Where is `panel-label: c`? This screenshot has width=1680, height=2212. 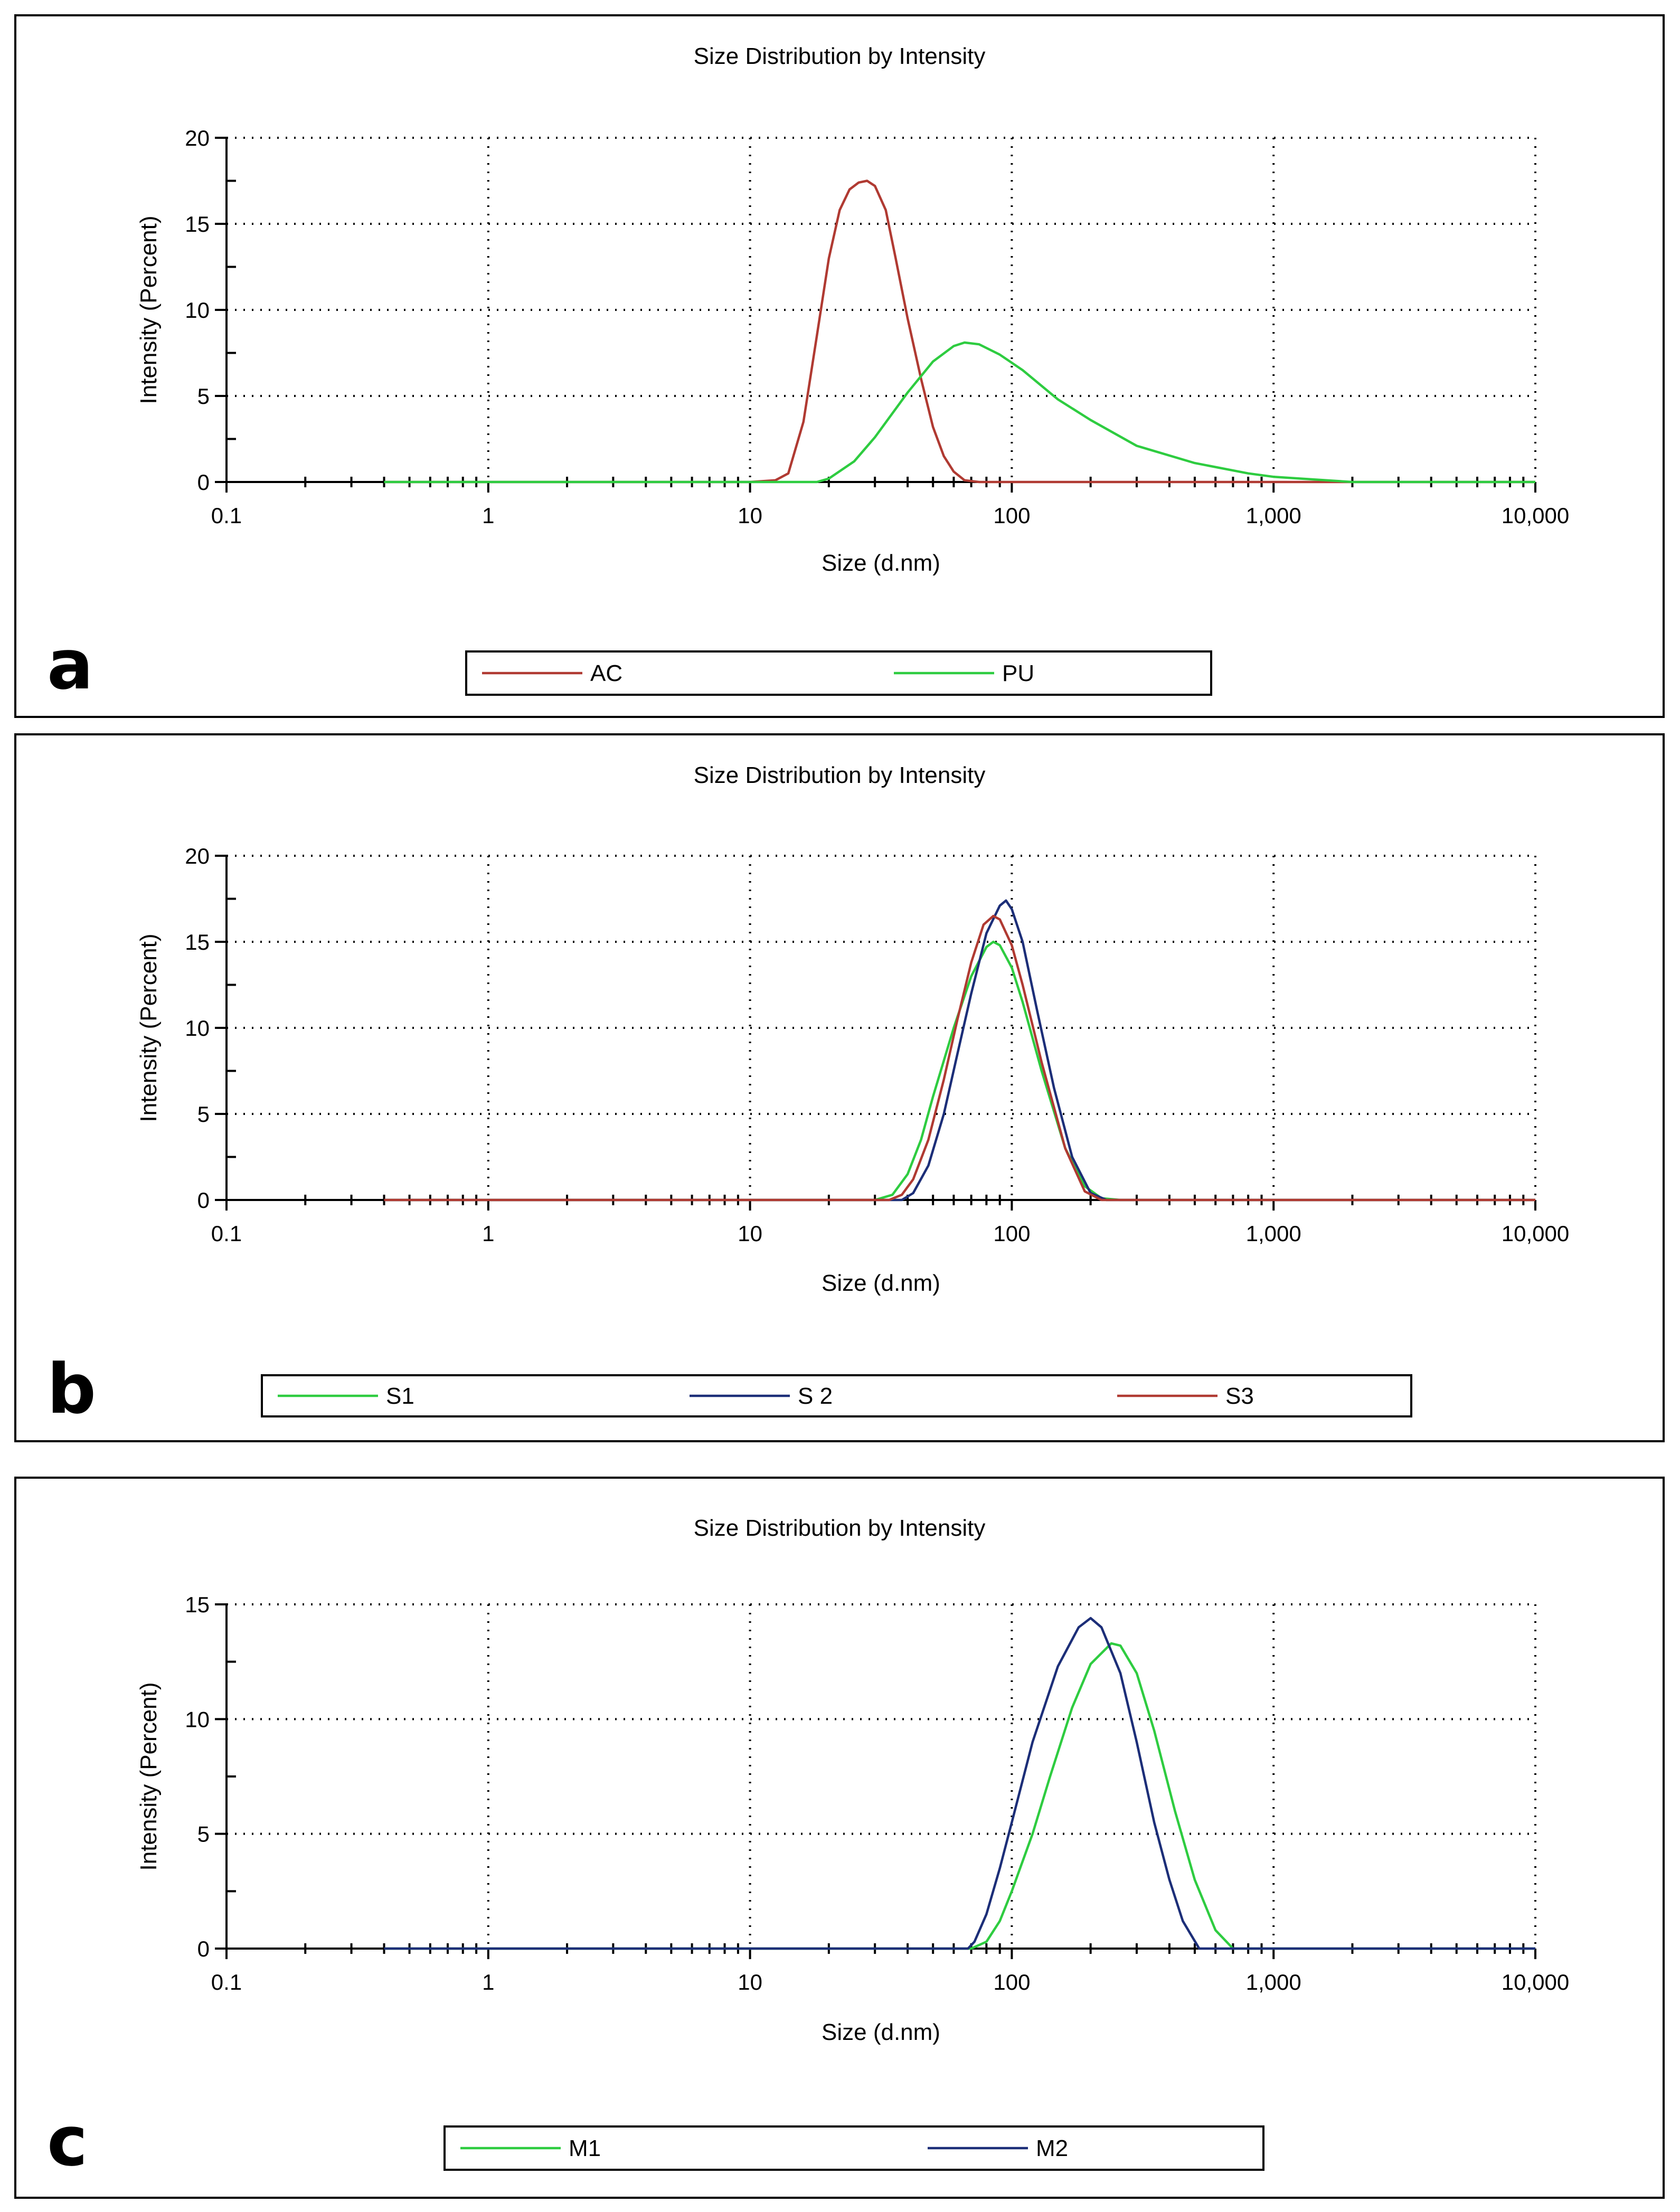
panel-label: c is located at coordinates (67, 2141).